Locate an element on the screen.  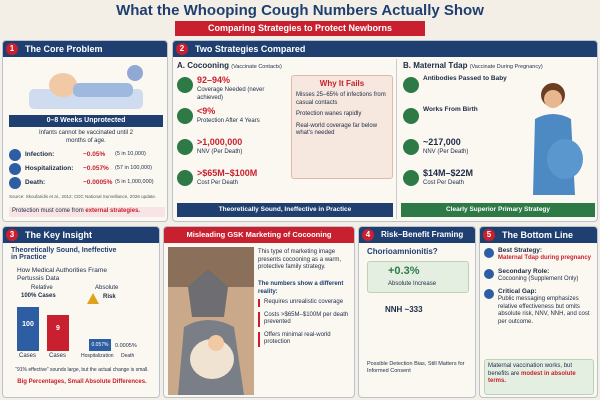
item-value: Antibodies Passed to Baby is located at coordinates (465, 78).